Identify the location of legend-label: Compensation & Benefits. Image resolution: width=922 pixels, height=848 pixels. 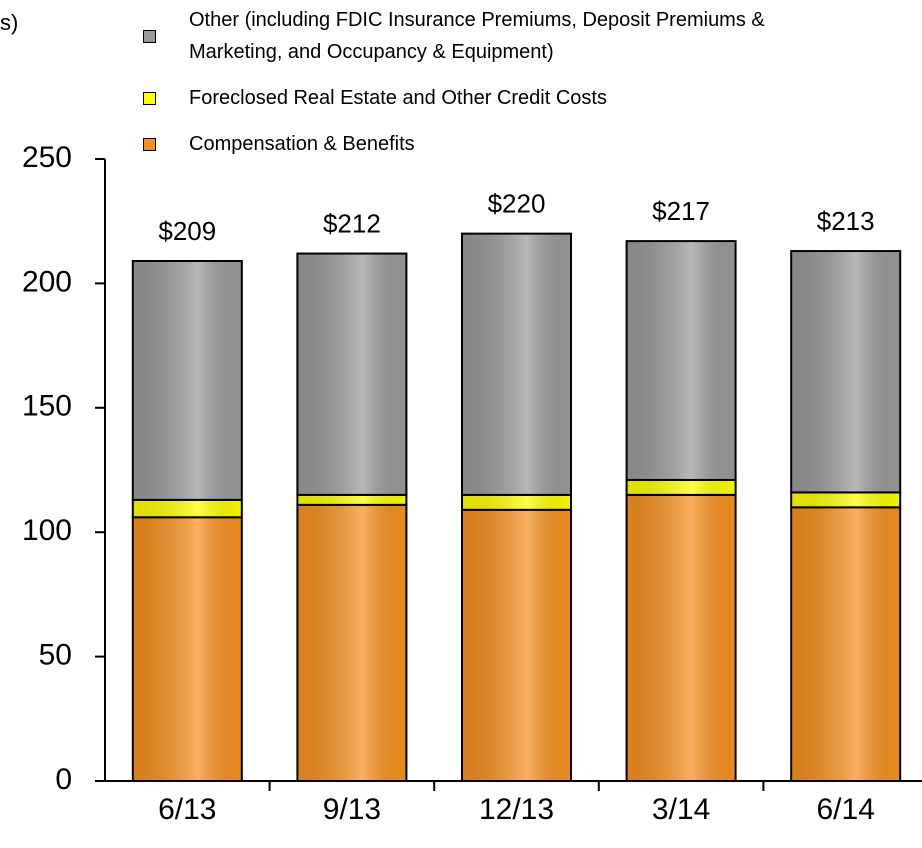
(302, 144).